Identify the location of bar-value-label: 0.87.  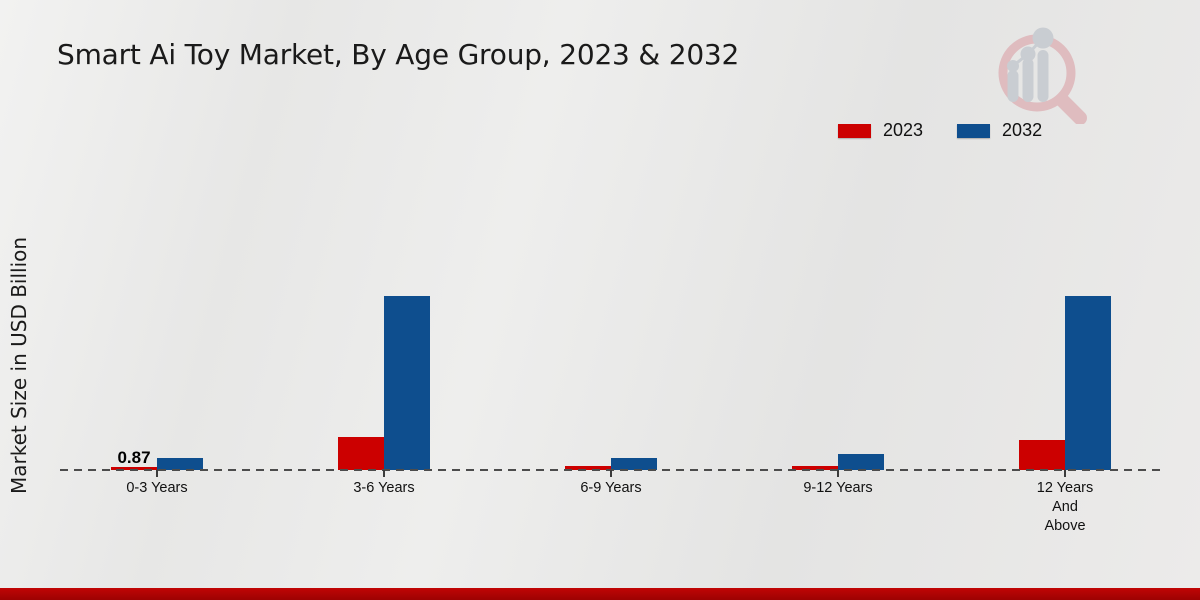
(134, 457).